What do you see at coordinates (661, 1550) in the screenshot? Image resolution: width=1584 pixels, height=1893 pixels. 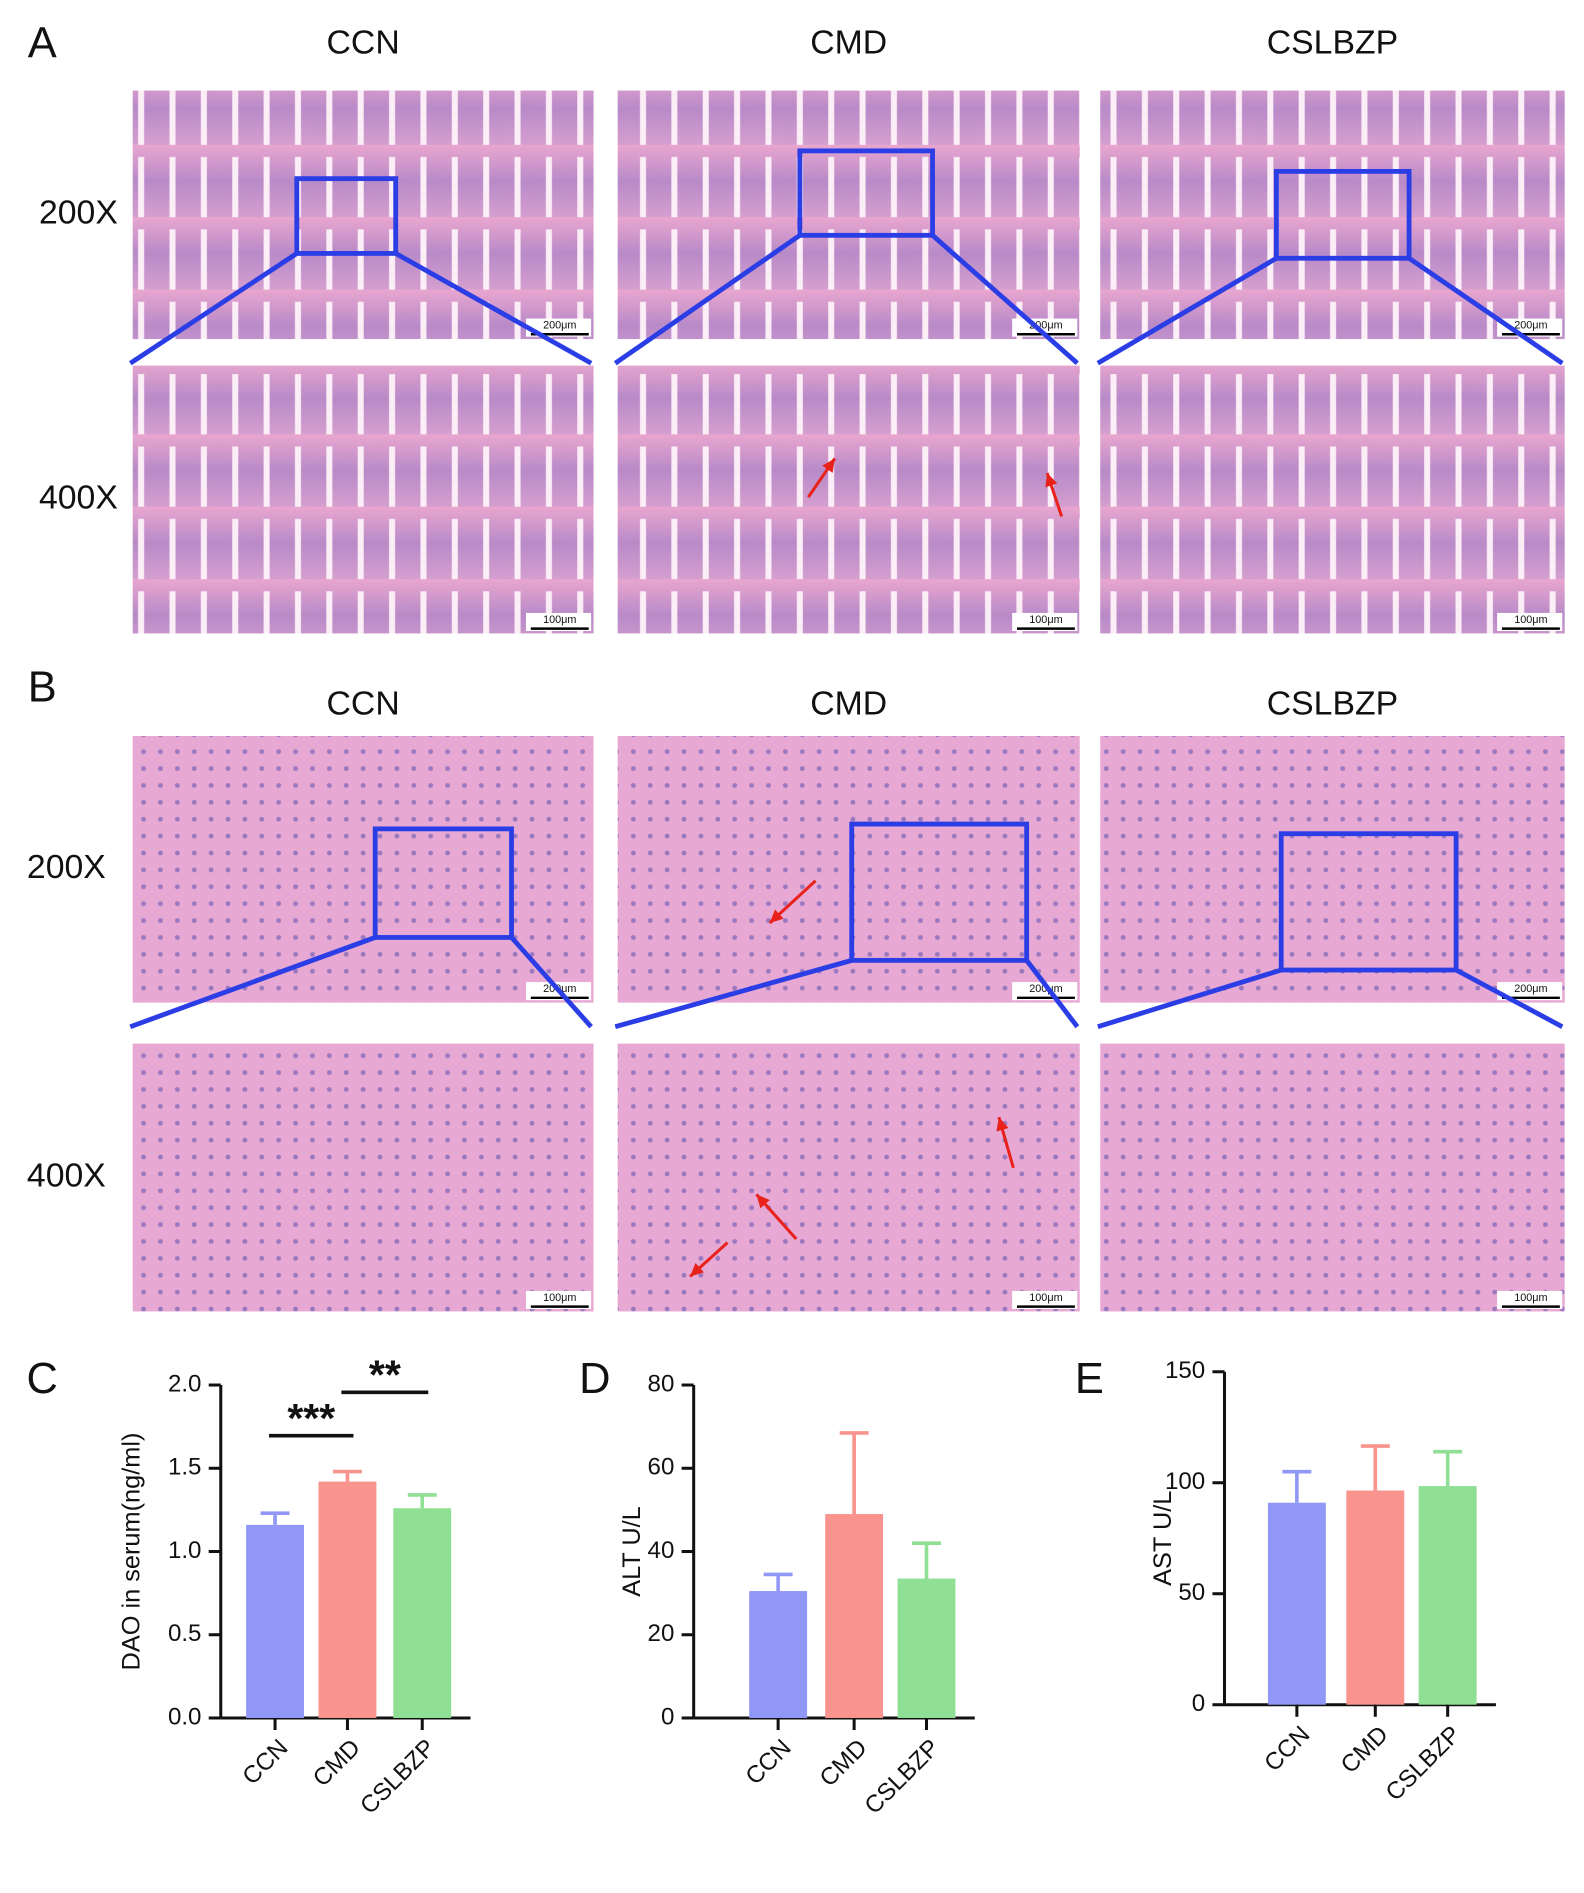 I see `y-tick-label: 40` at bounding box center [661, 1550].